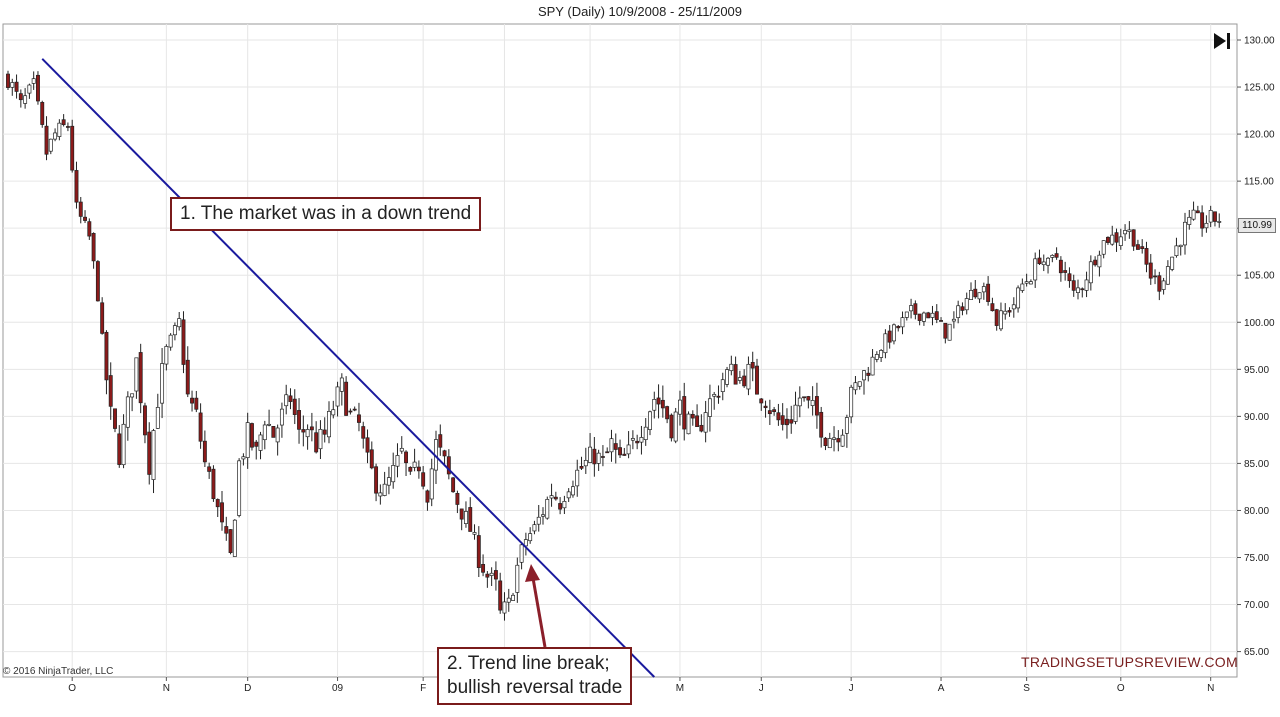 The width and height of the screenshot is (1280, 717). Describe the element at coordinates (536, 606) in the screenshot. I see `break-arrow` at that location.